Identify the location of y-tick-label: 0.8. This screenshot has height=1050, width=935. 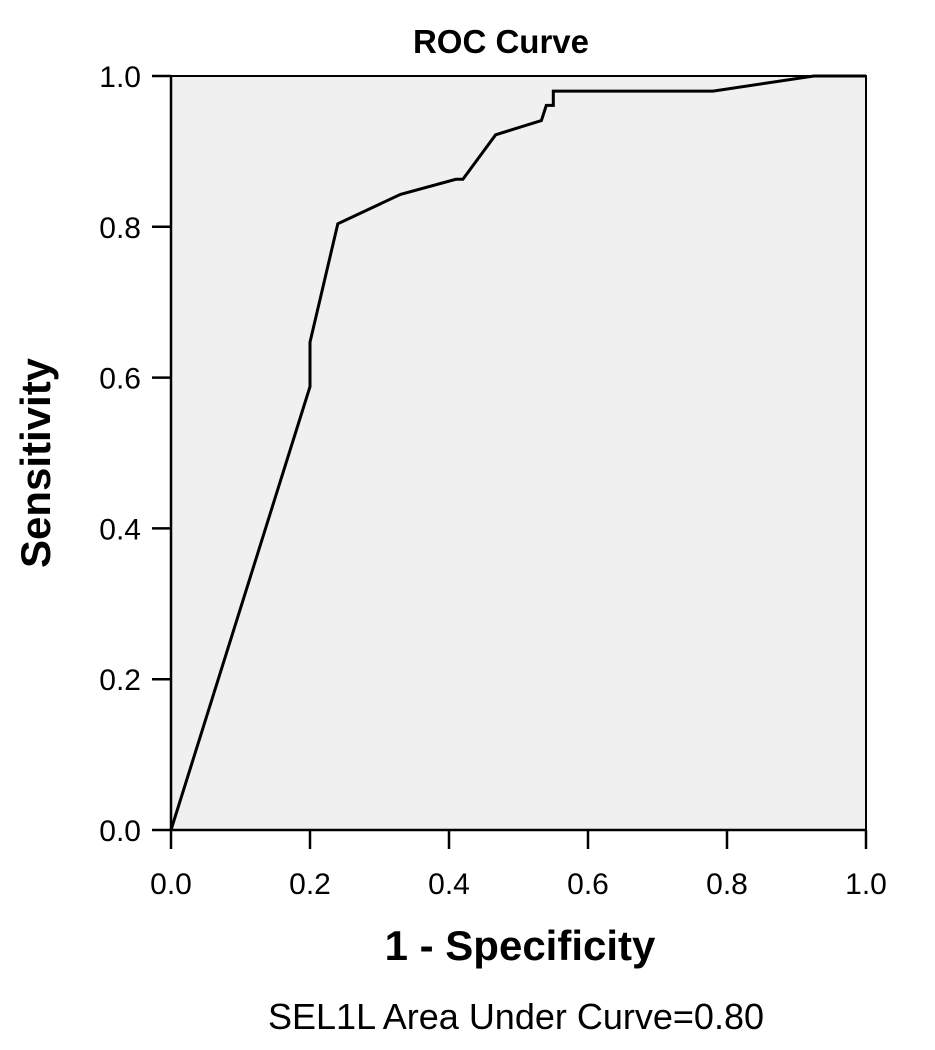
(120, 228).